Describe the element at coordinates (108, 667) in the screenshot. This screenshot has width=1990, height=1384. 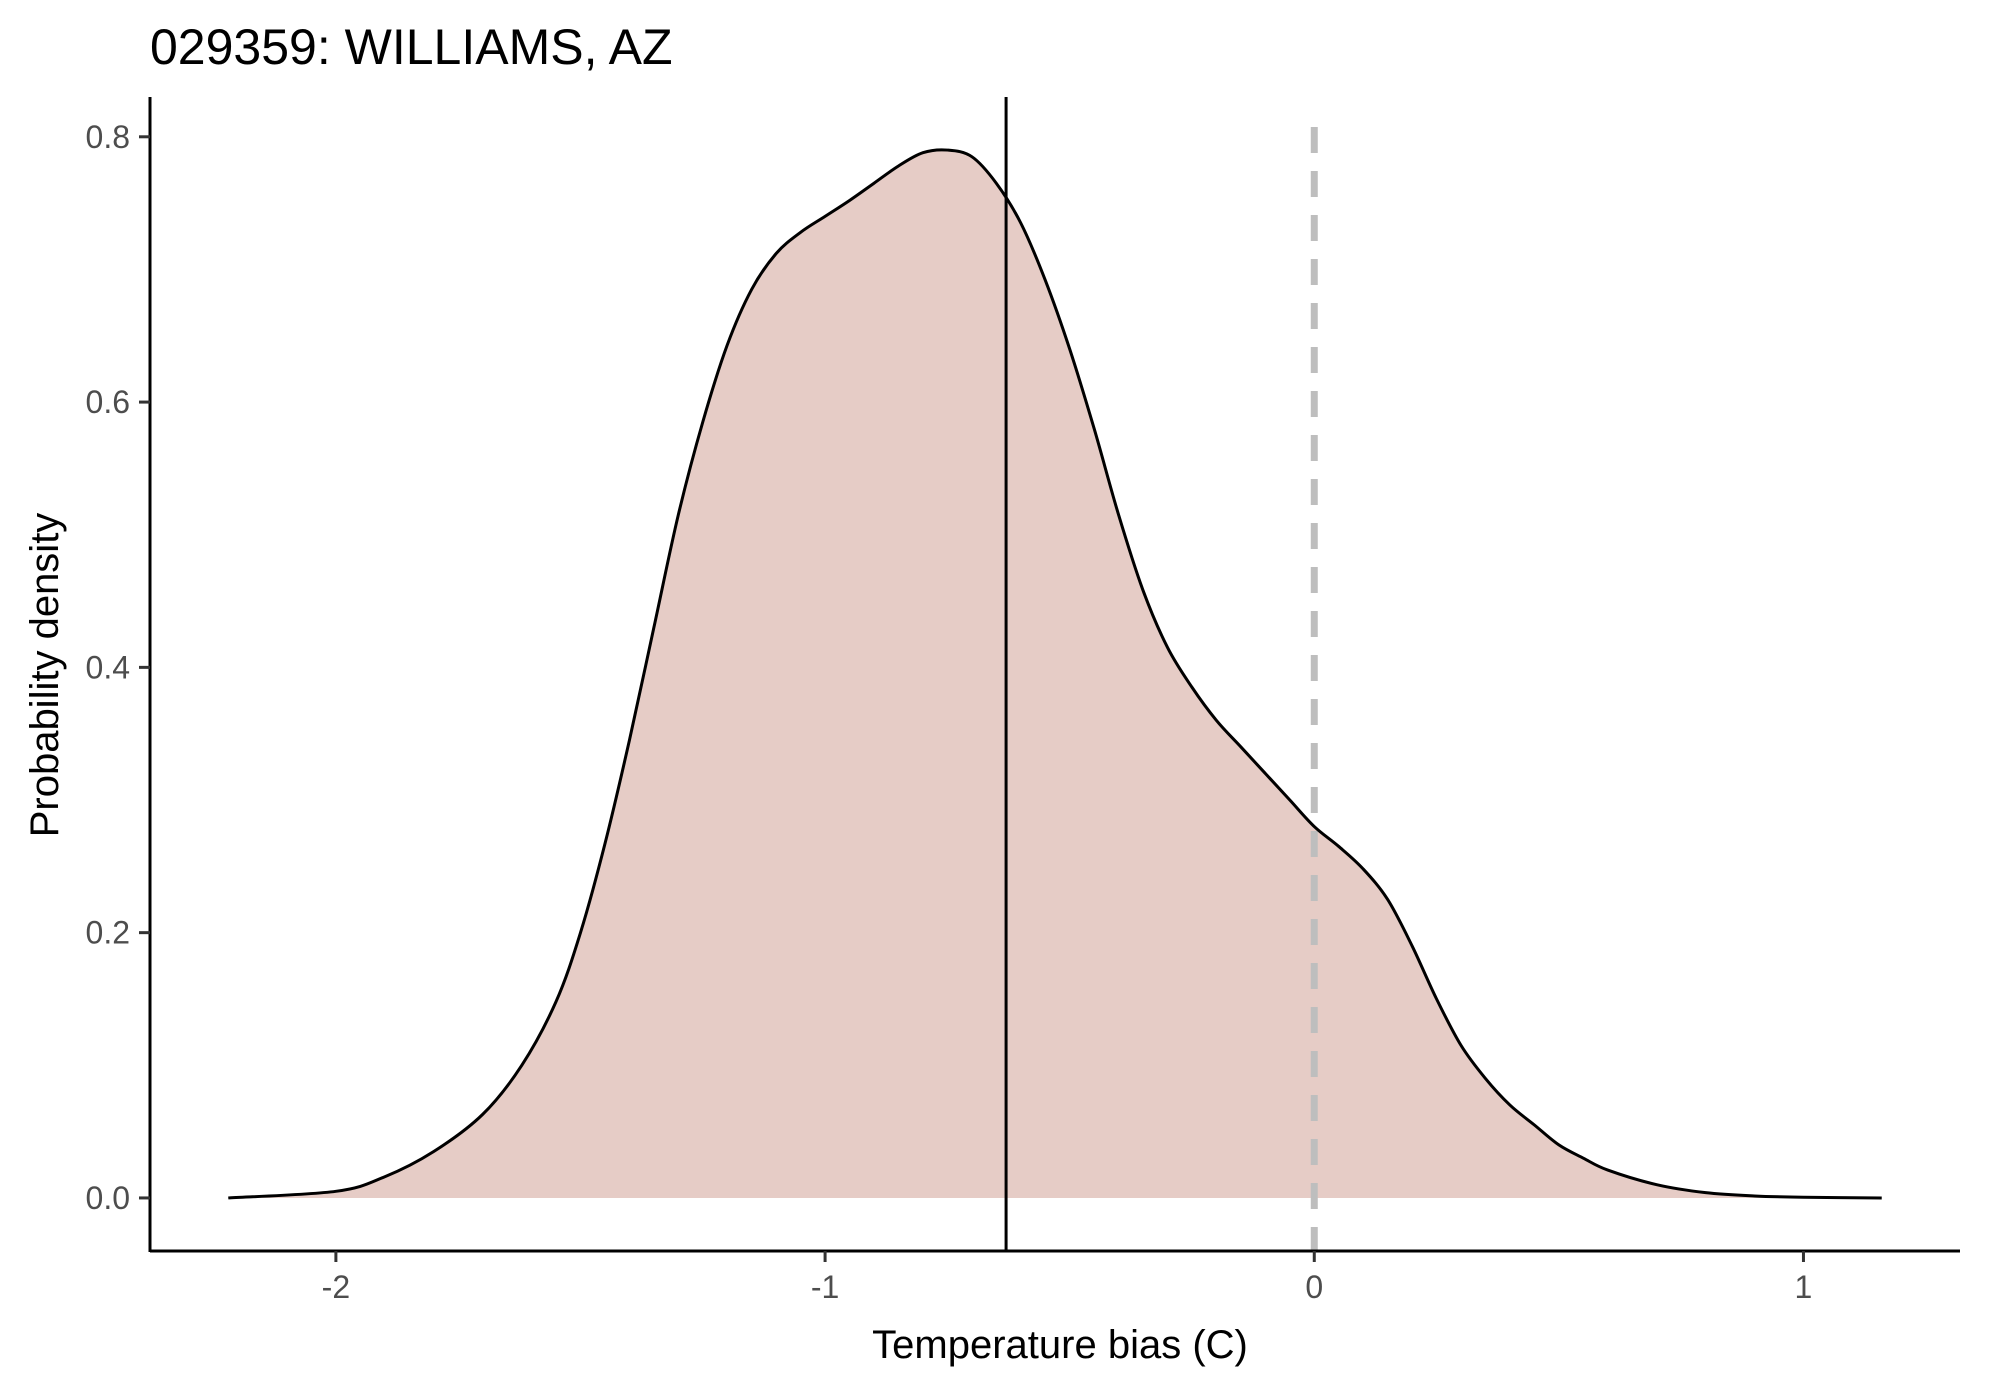
I see `y-tick-label: 0.4` at that location.